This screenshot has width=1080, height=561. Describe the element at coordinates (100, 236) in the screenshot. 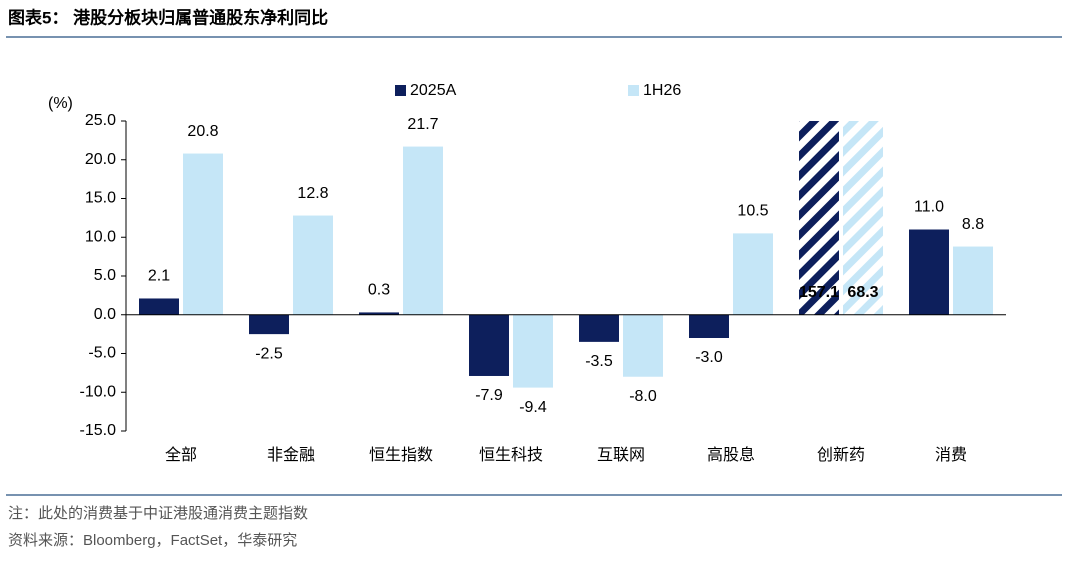

I see `y-tick-label: 10.0` at that location.